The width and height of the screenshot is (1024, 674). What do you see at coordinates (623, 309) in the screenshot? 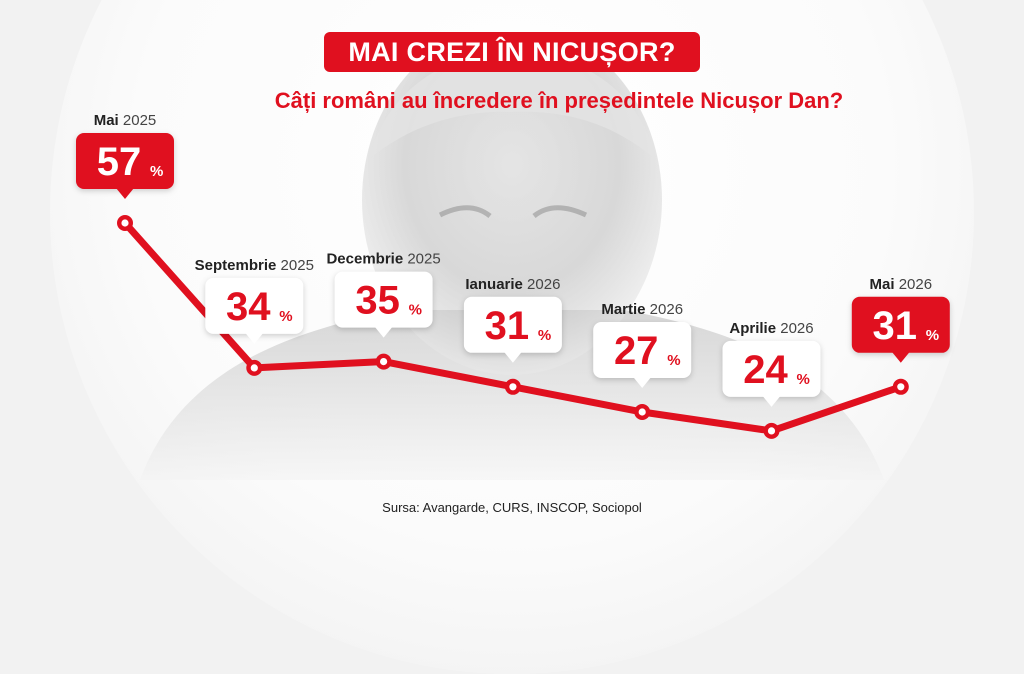
I see `tick-label-month: Martie` at bounding box center [623, 309].